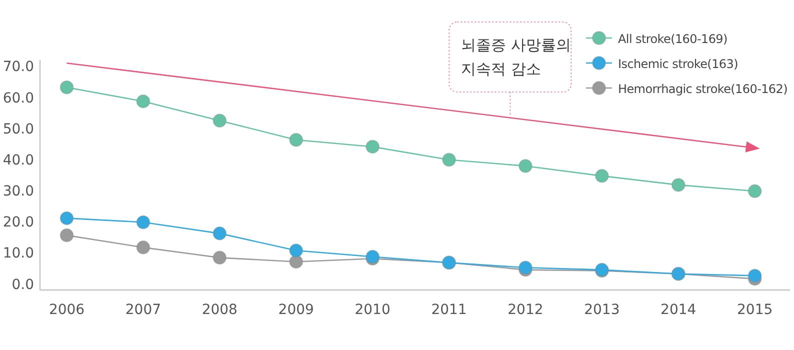 Image resolution: width=794 pixels, height=350 pixels. Describe the element at coordinates (18, 254) in the screenshot. I see `y-tick-label: 10.0` at that location.